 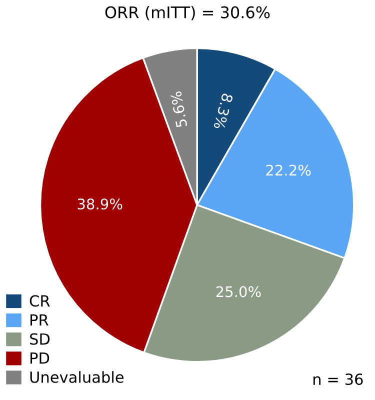 What do you see at coordinates (179, 109) in the screenshot?
I see `data-label: 5.6%` at bounding box center [179, 109].